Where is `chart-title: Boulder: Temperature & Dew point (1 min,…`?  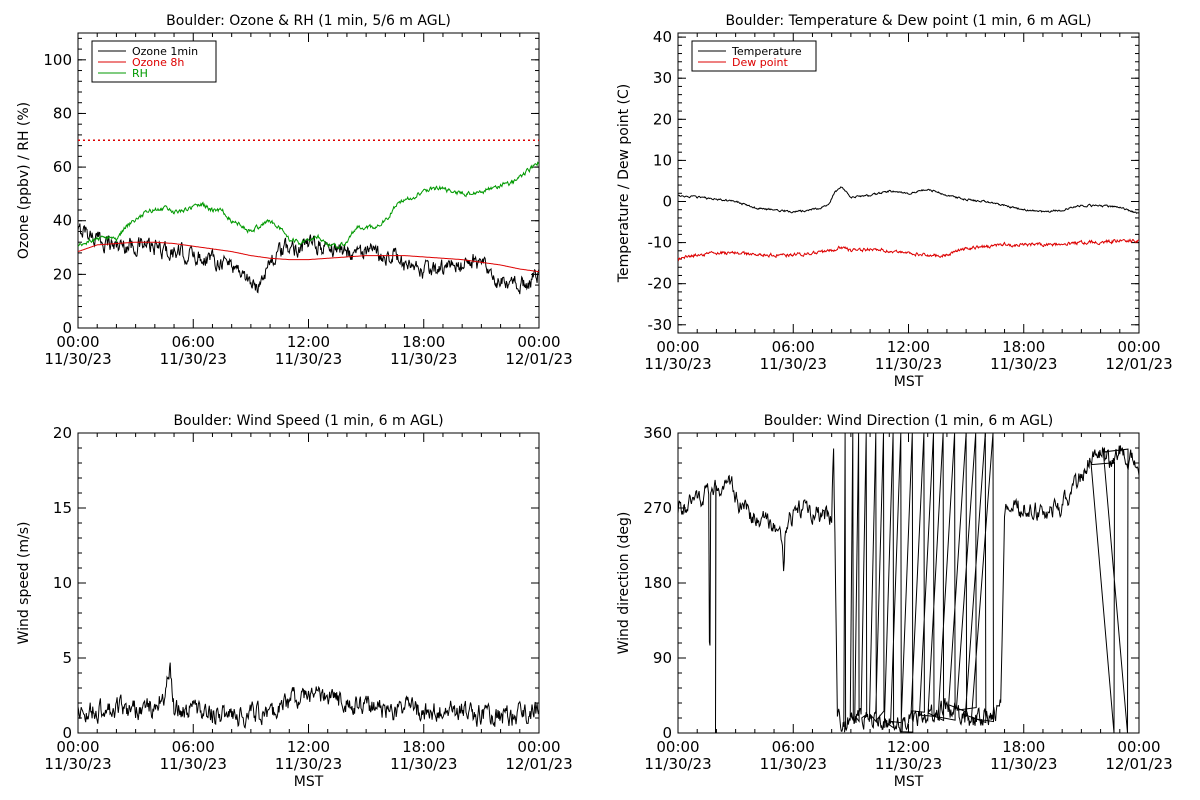
chart-title: Boulder: Temperature & Dew point (1 min,… is located at coordinates (908, 21).